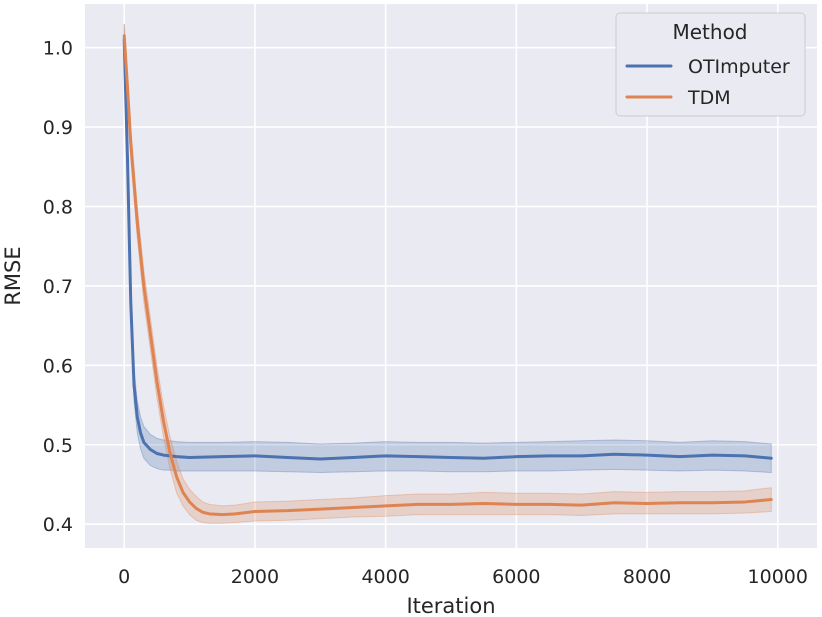  Describe the element at coordinates (516, 577) in the screenshot. I see `x-tick-label: 6000` at that location.